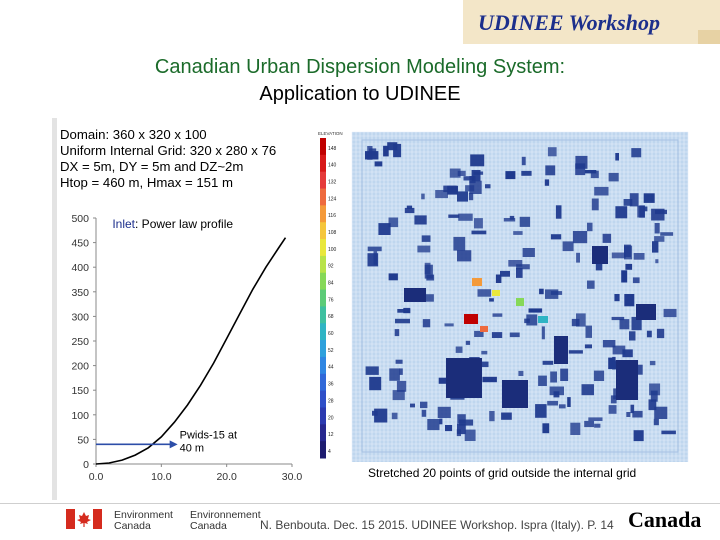 This screenshot has height=540, width=720. I want to click on colorbar-level-label: 60, so click(331, 334).